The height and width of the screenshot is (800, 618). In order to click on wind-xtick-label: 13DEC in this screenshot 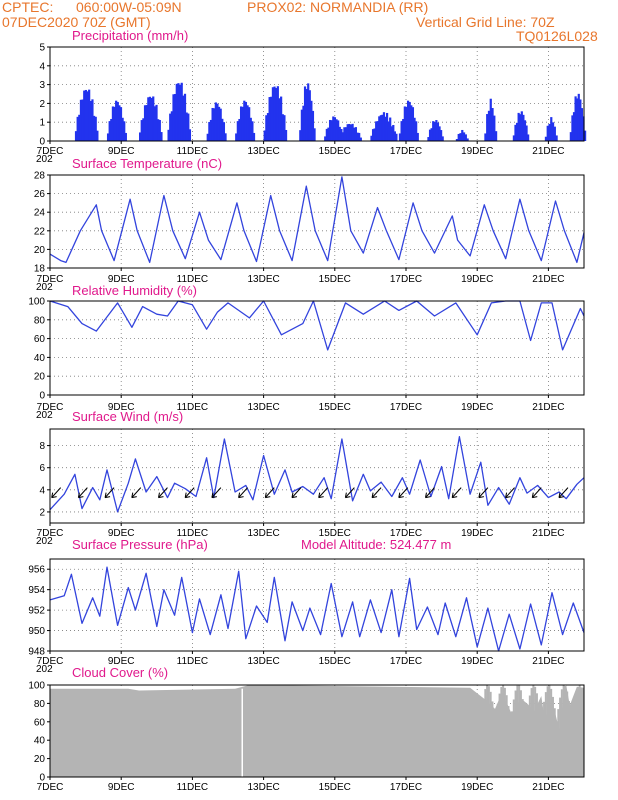, I will do `click(263, 533)`.